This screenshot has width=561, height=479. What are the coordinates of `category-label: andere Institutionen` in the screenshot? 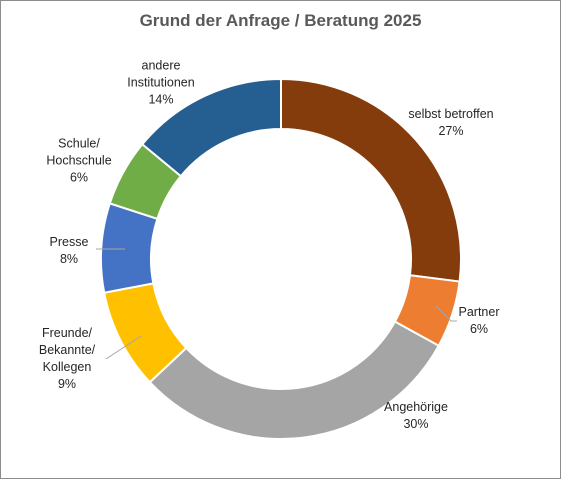 It's located at (161, 74).